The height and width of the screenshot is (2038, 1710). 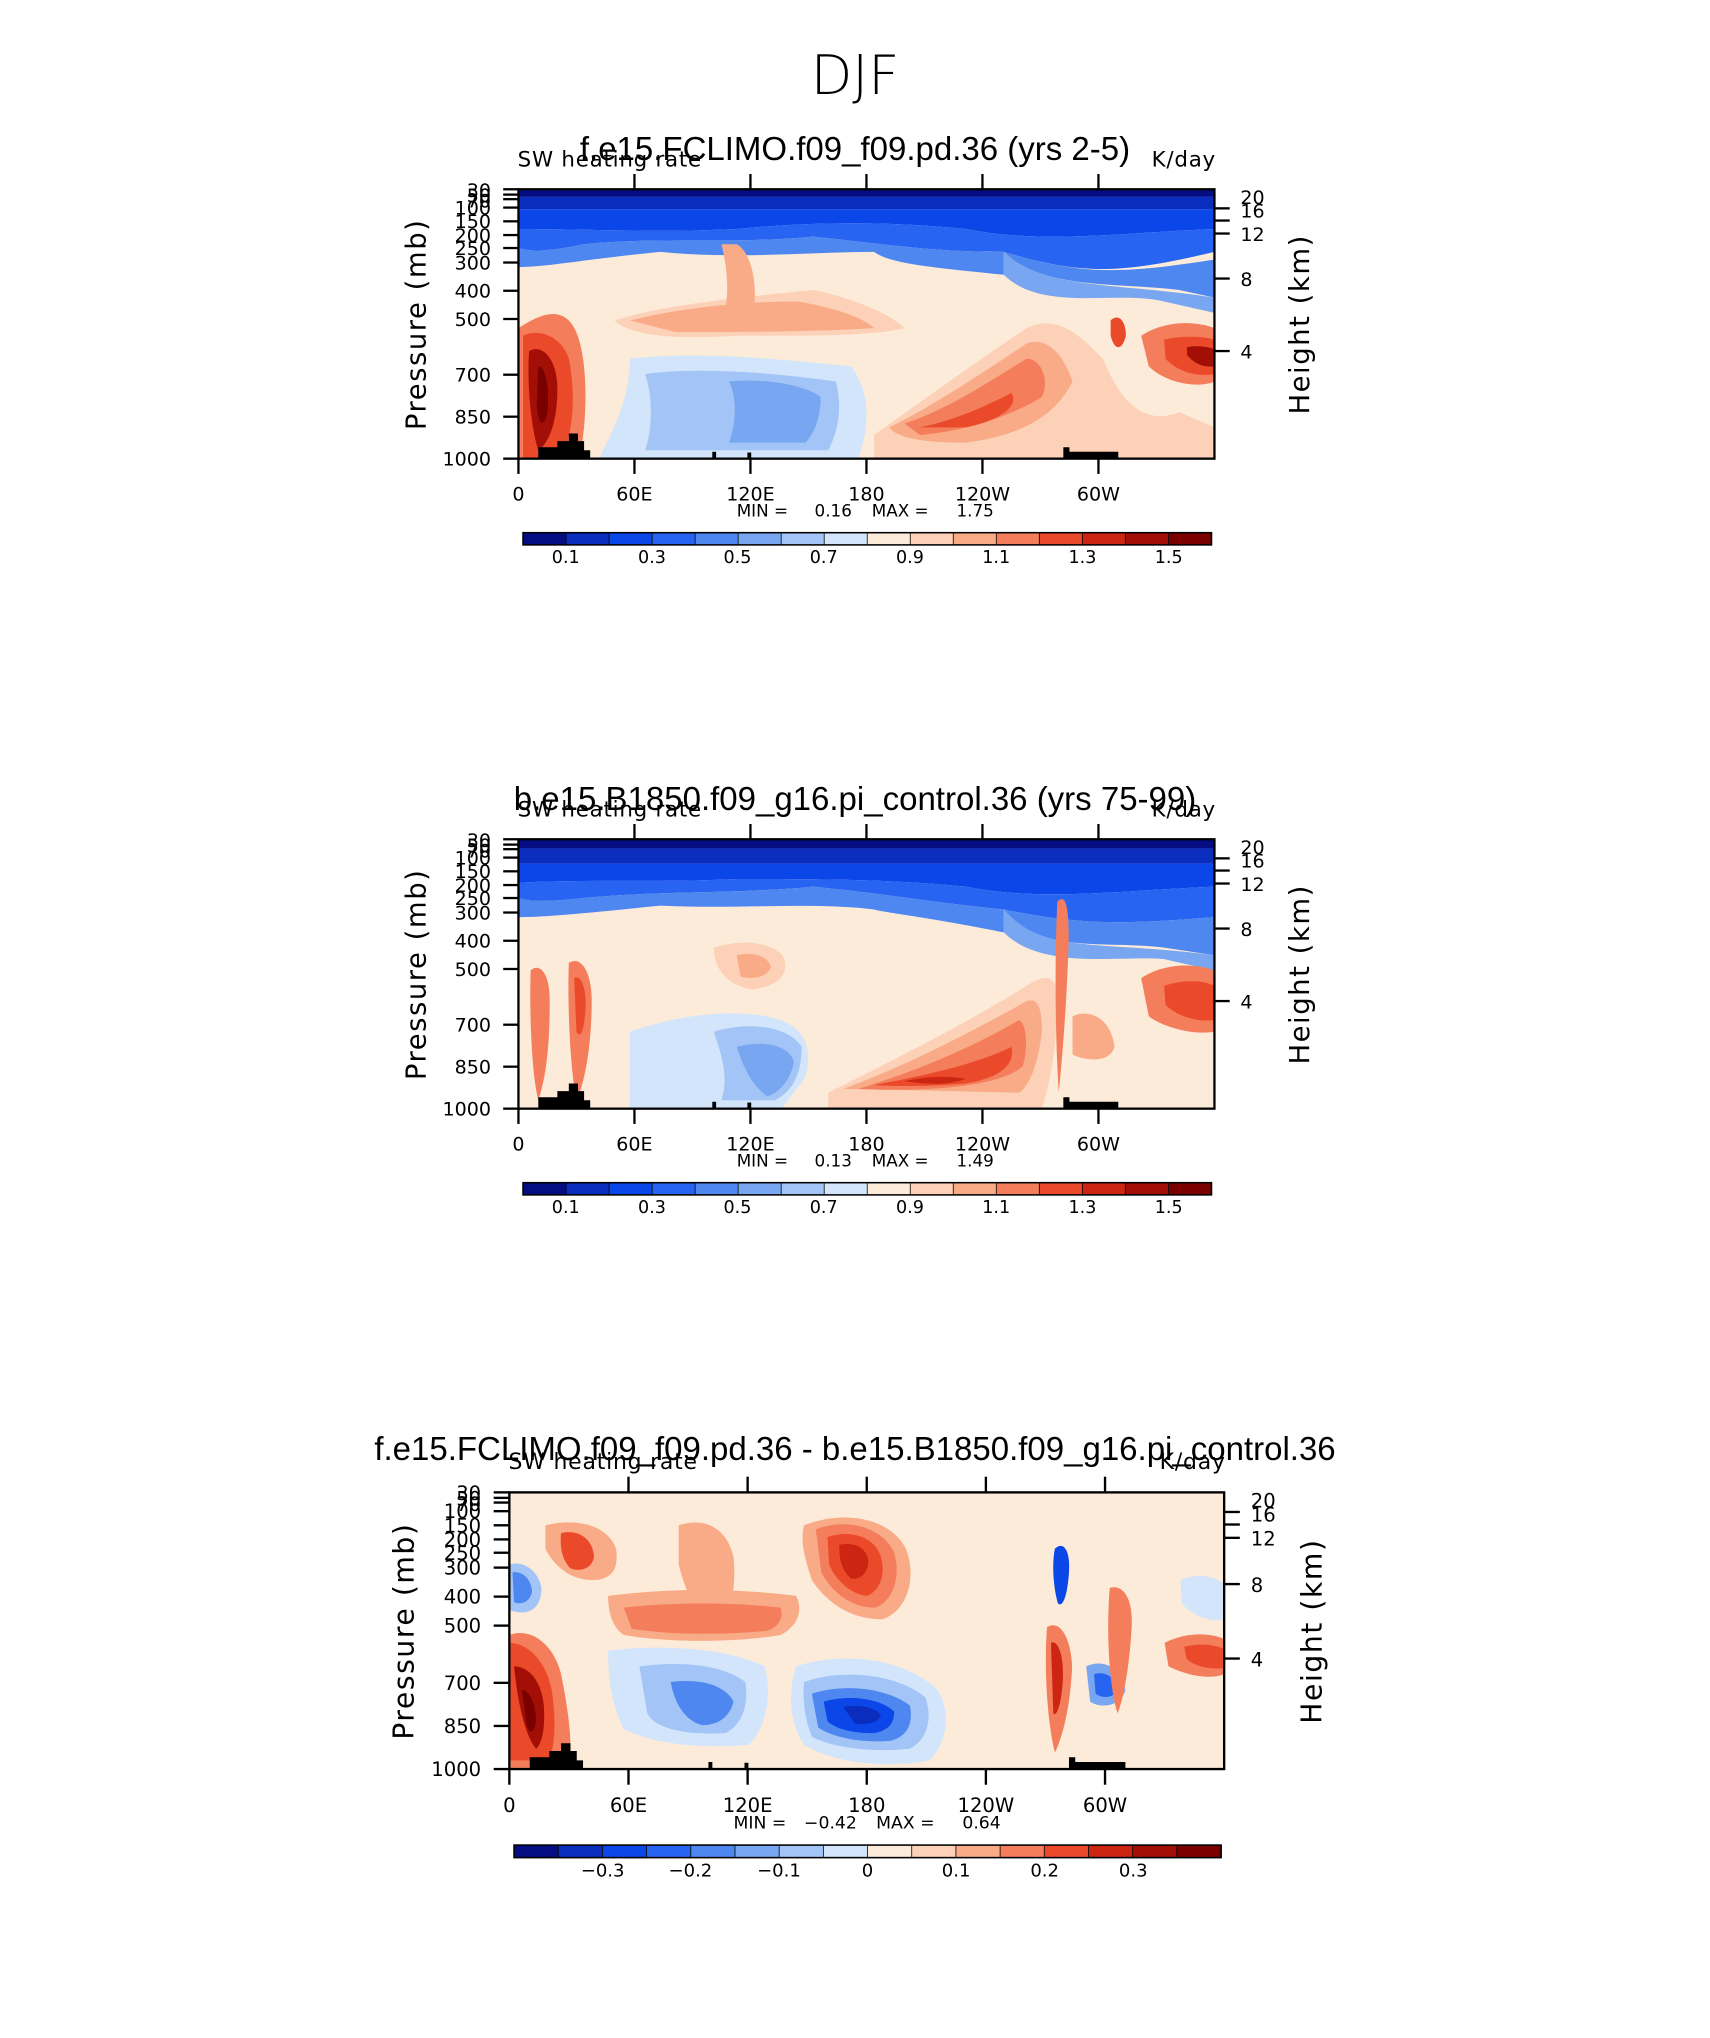 I want to click on svg-text: 20, so click(x=1263, y=1500).